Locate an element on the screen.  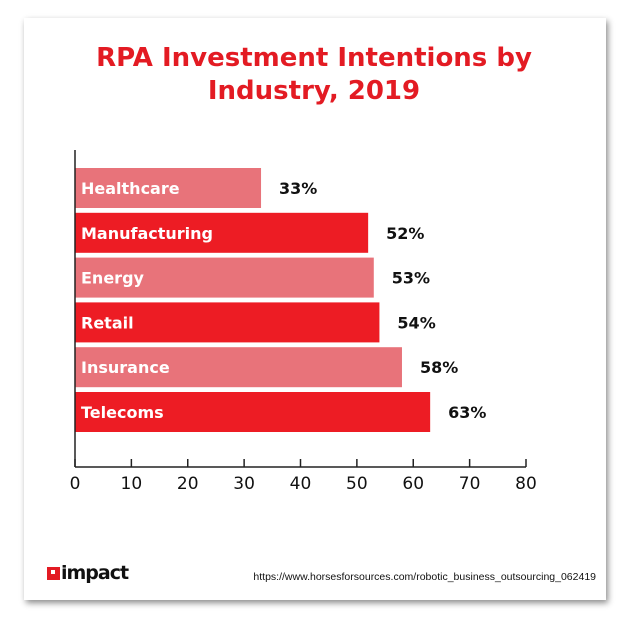
bar-manufacturing is located at coordinates (222, 232).